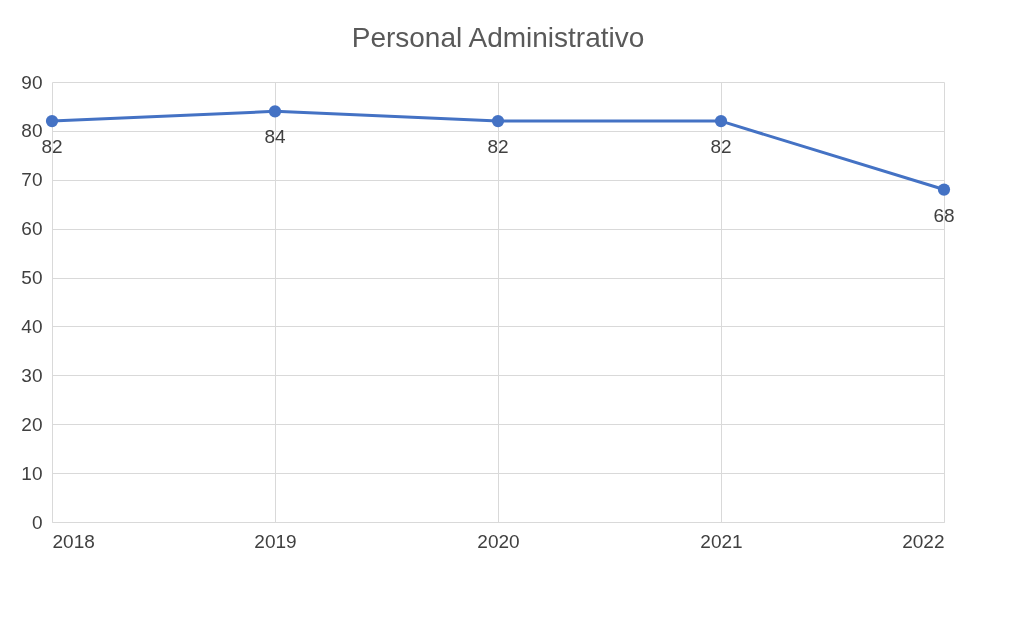  What do you see at coordinates (721, 541) in the screenshot?
I see `x-tick-label: 2021` at bounding box center [721, 541].